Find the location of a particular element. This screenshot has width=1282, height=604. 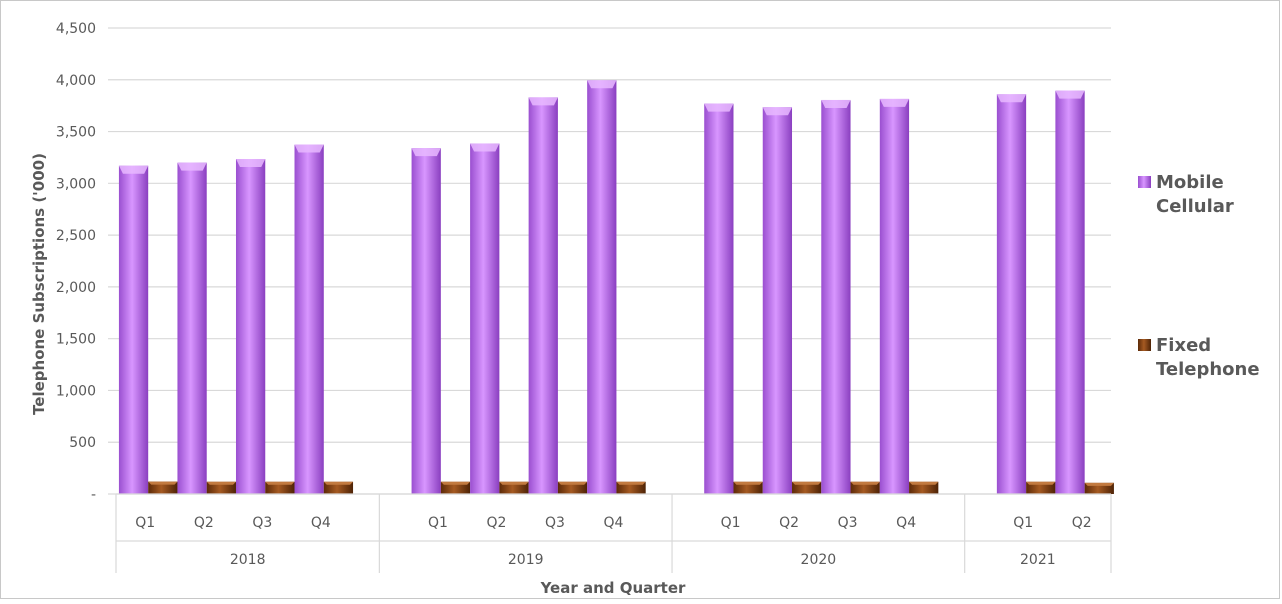

legend-label-line2: Cellular is located at coordinates (1195, 206).